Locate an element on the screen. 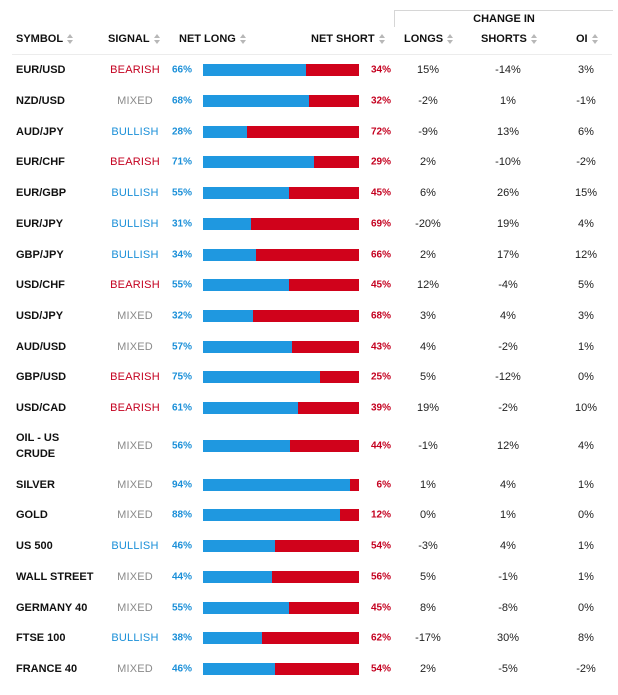  longs-column-header: LONGS is located at coordinates (429, 39).